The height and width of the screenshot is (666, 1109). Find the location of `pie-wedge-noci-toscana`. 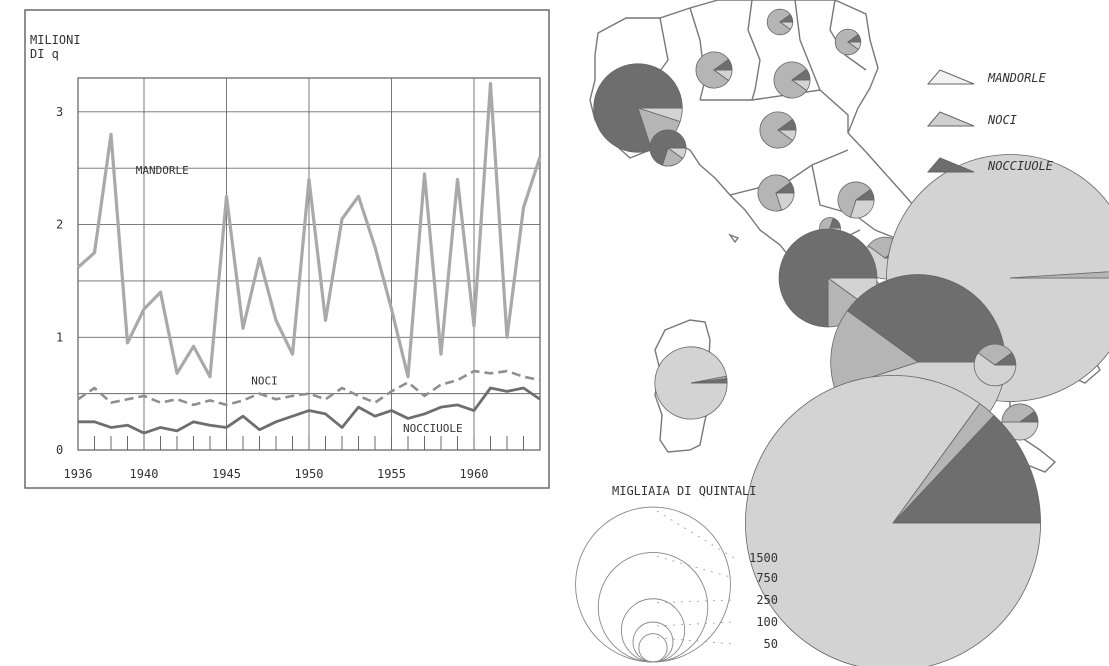

pie-wedge-noci-toscana is located at coordinates (774, 193).